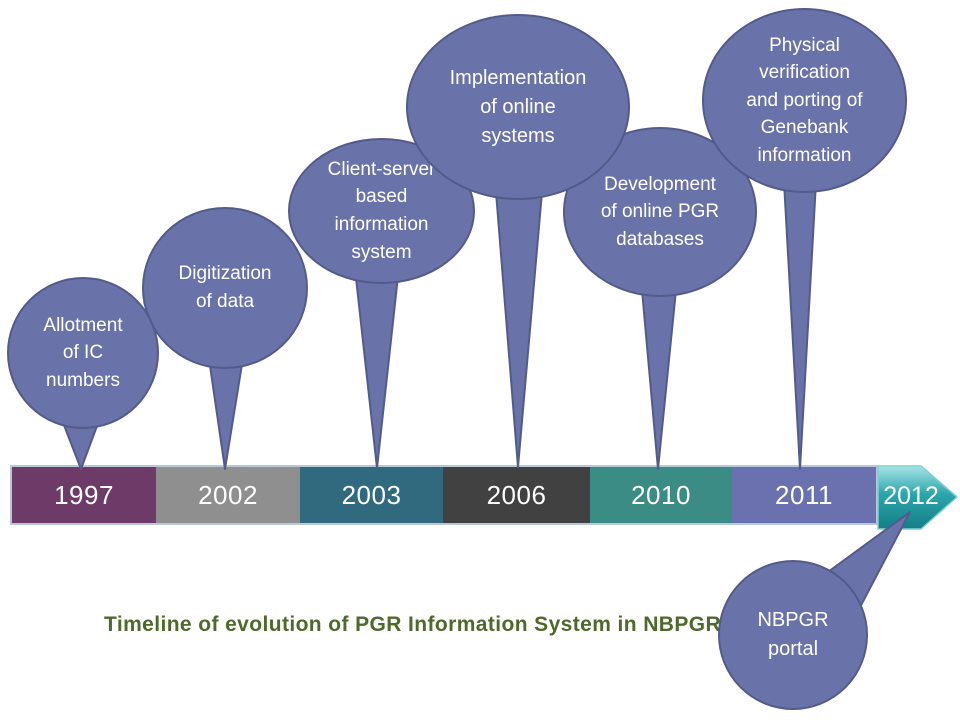 This screenshot has width=960, height=720. What do you see at coordinates (381, 210) in the screenshot?
I see `balloon-label: Client-server based information system` at bounding box center [381, 210].